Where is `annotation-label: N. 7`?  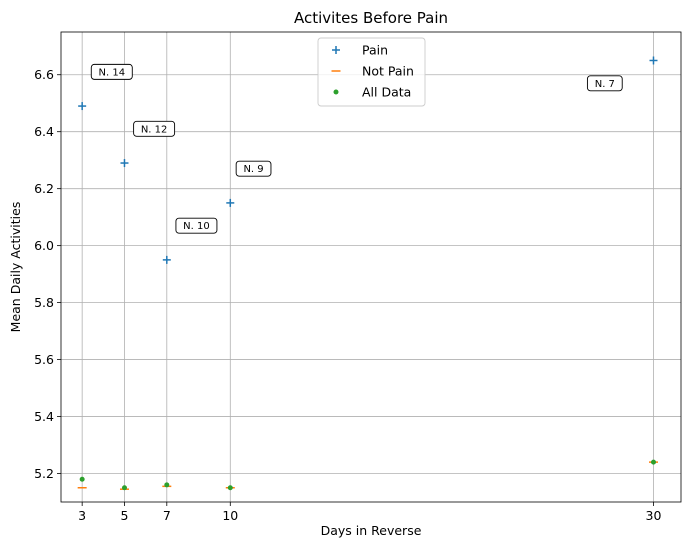
annotation-label: N. 7 is located at coordinates (605, 84).